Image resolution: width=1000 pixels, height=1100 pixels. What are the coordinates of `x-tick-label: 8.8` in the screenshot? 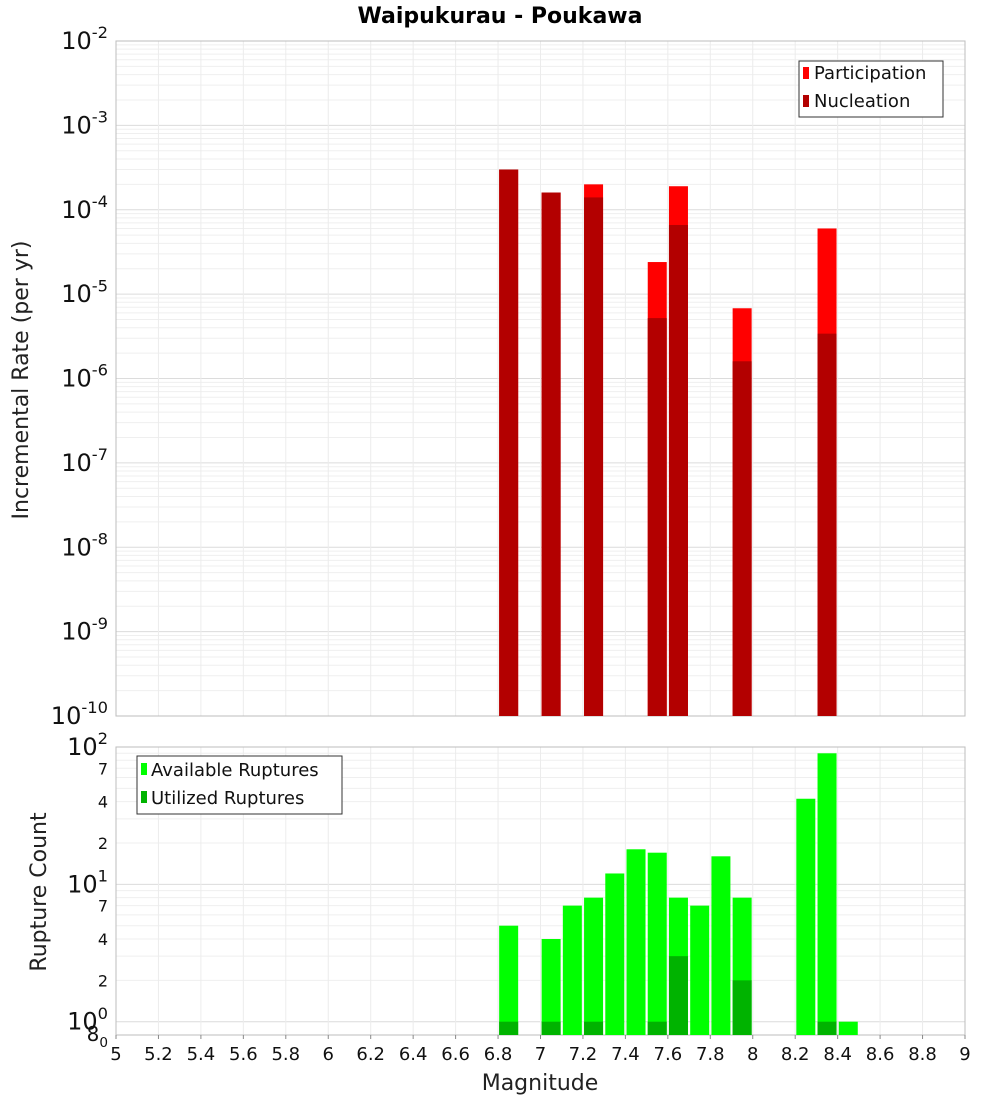 It's located at (922, 1054).